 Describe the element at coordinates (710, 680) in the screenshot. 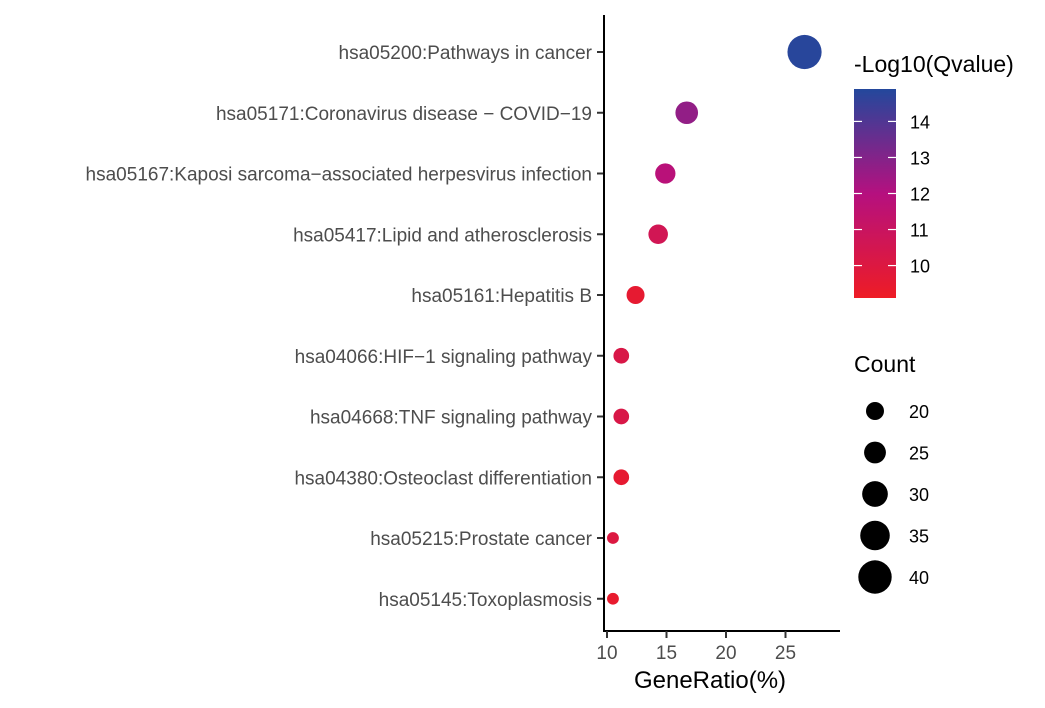

I see `x-axis-title: GeneRatio(%)` at that location.